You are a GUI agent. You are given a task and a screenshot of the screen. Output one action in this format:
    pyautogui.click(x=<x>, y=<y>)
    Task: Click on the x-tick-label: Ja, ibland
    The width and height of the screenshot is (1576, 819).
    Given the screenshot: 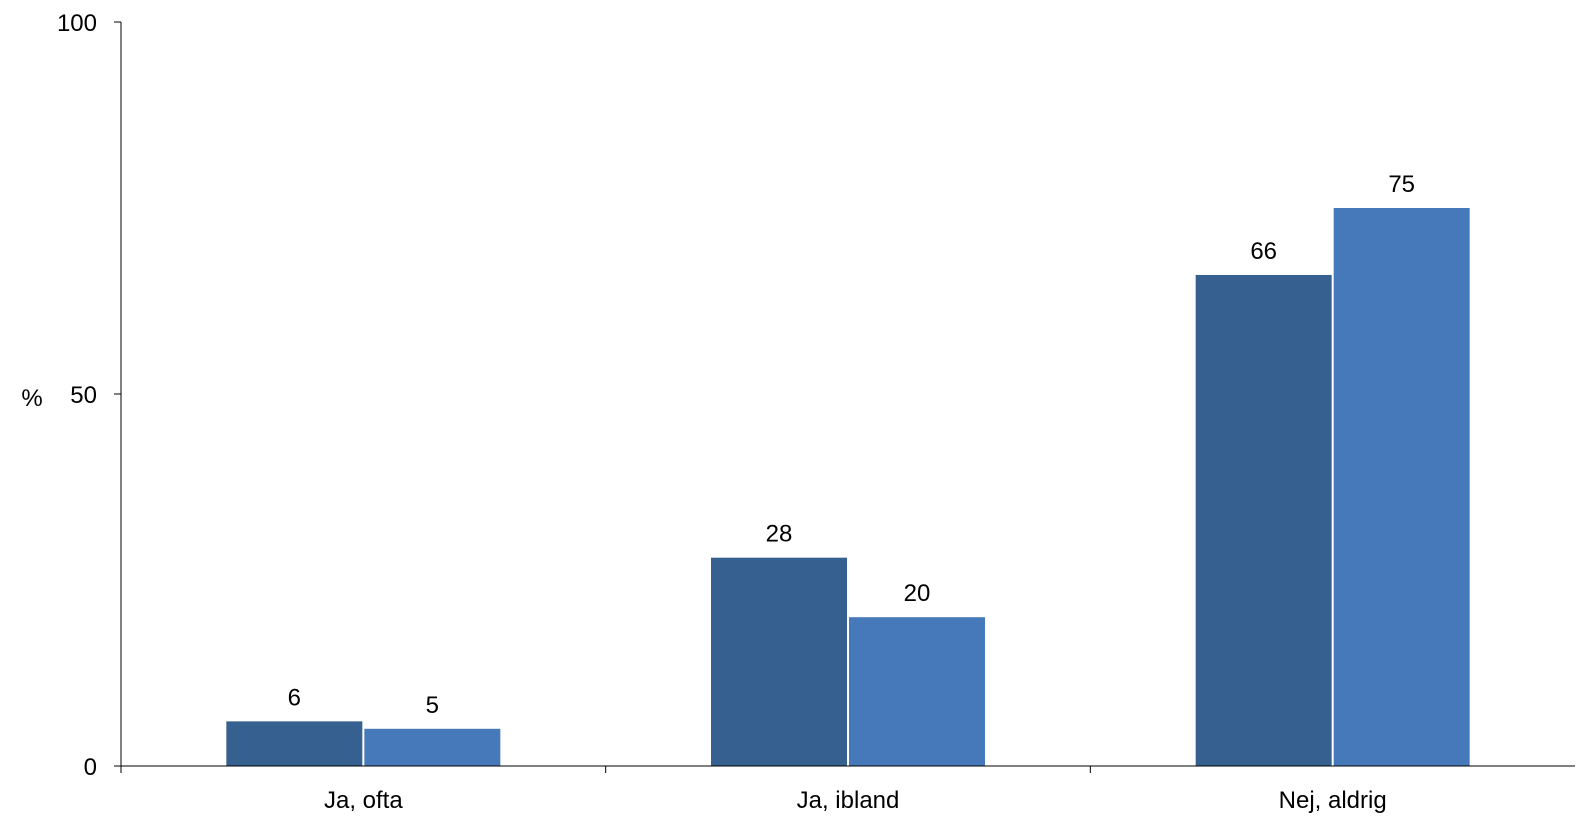 What is the action you would take?
    pyautogui.click(x=848, y=800)
    